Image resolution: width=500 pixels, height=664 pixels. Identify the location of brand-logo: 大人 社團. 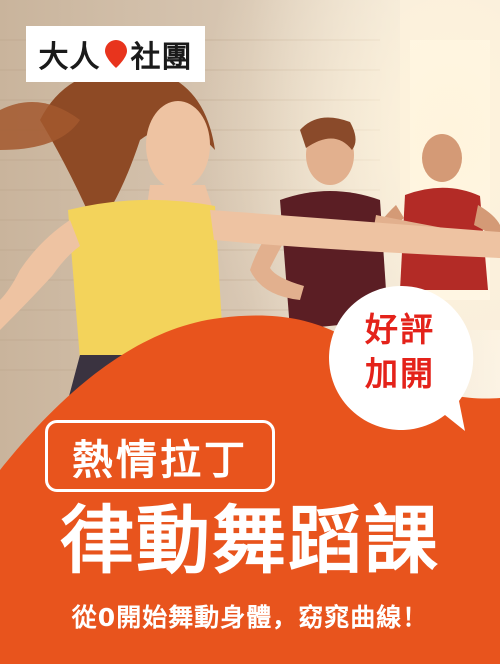
(115, 54).